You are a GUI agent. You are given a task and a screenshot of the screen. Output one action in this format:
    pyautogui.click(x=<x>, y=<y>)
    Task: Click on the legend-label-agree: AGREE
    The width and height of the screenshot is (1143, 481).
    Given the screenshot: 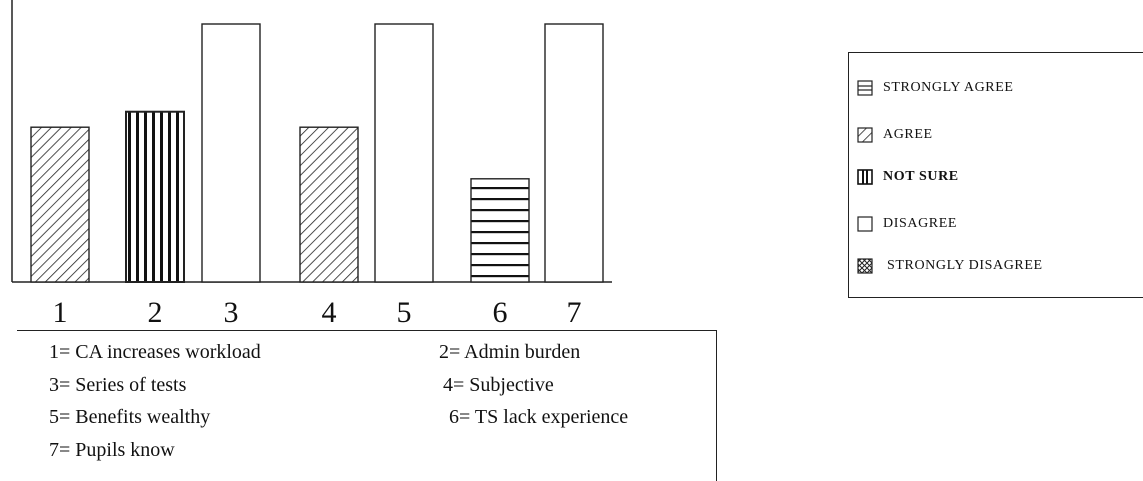 What is the action you would take?
    pyautogui.click(x=908, y=134)
    